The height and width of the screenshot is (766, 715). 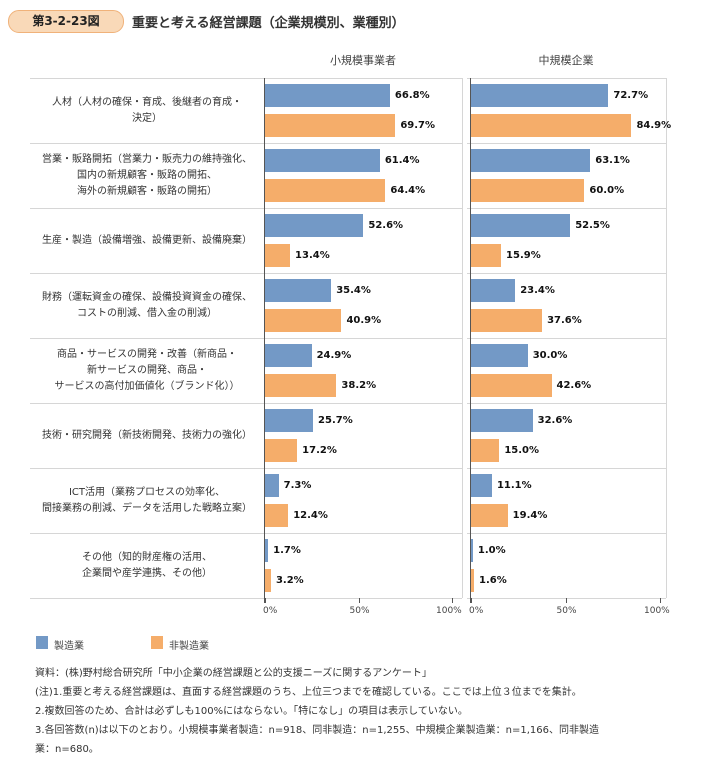 What do you see at coordinates (555, 420) in the screenshot?
I see `data-label: 32.6%` at bounding box center [555, 420].